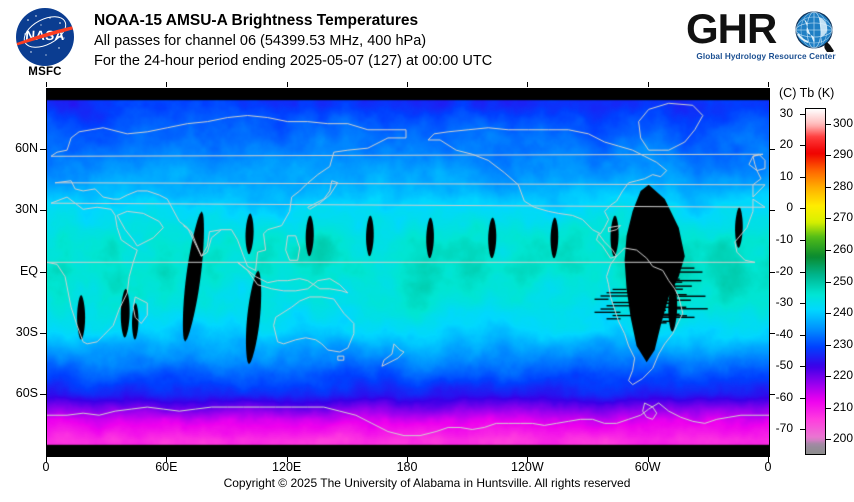 Image resolution: width=854 pixels, height=502 pixels. What do you see at coordinates (784, 302) in the screenshot?
I see `colorbar-label-celsius: -30` at bounding box center [784, 302].